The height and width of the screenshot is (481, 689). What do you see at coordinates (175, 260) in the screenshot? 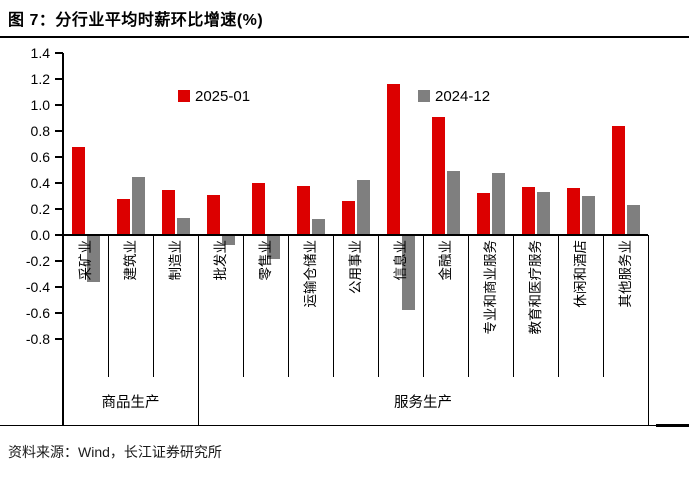
I see `category-label: 制造业` at bounding box center [175, 260].